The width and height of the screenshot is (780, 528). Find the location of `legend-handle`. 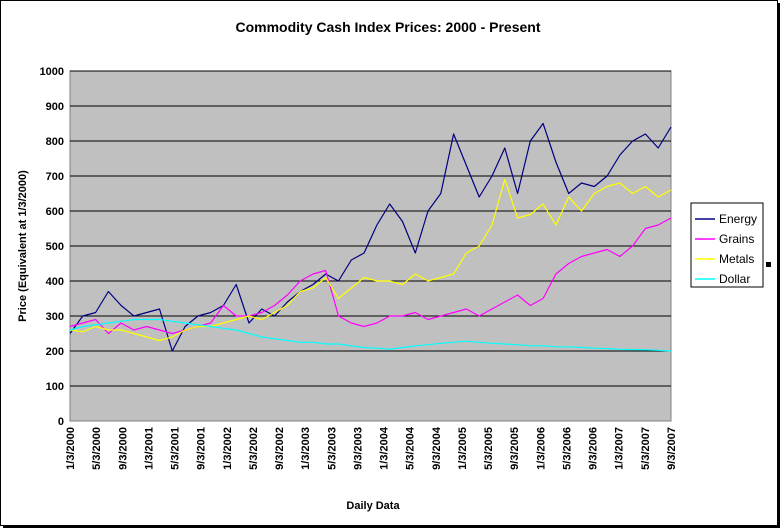

legend-handle is located at coordinates (768, 264).